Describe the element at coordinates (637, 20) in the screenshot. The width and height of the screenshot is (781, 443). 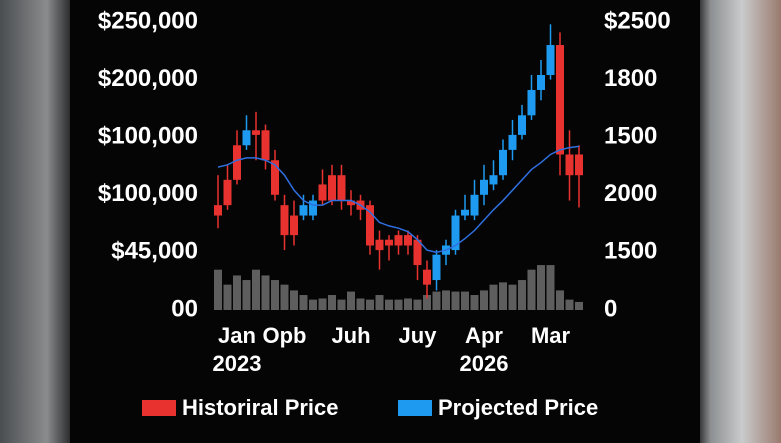
I see `y2-axis-label: $2500` at that location.